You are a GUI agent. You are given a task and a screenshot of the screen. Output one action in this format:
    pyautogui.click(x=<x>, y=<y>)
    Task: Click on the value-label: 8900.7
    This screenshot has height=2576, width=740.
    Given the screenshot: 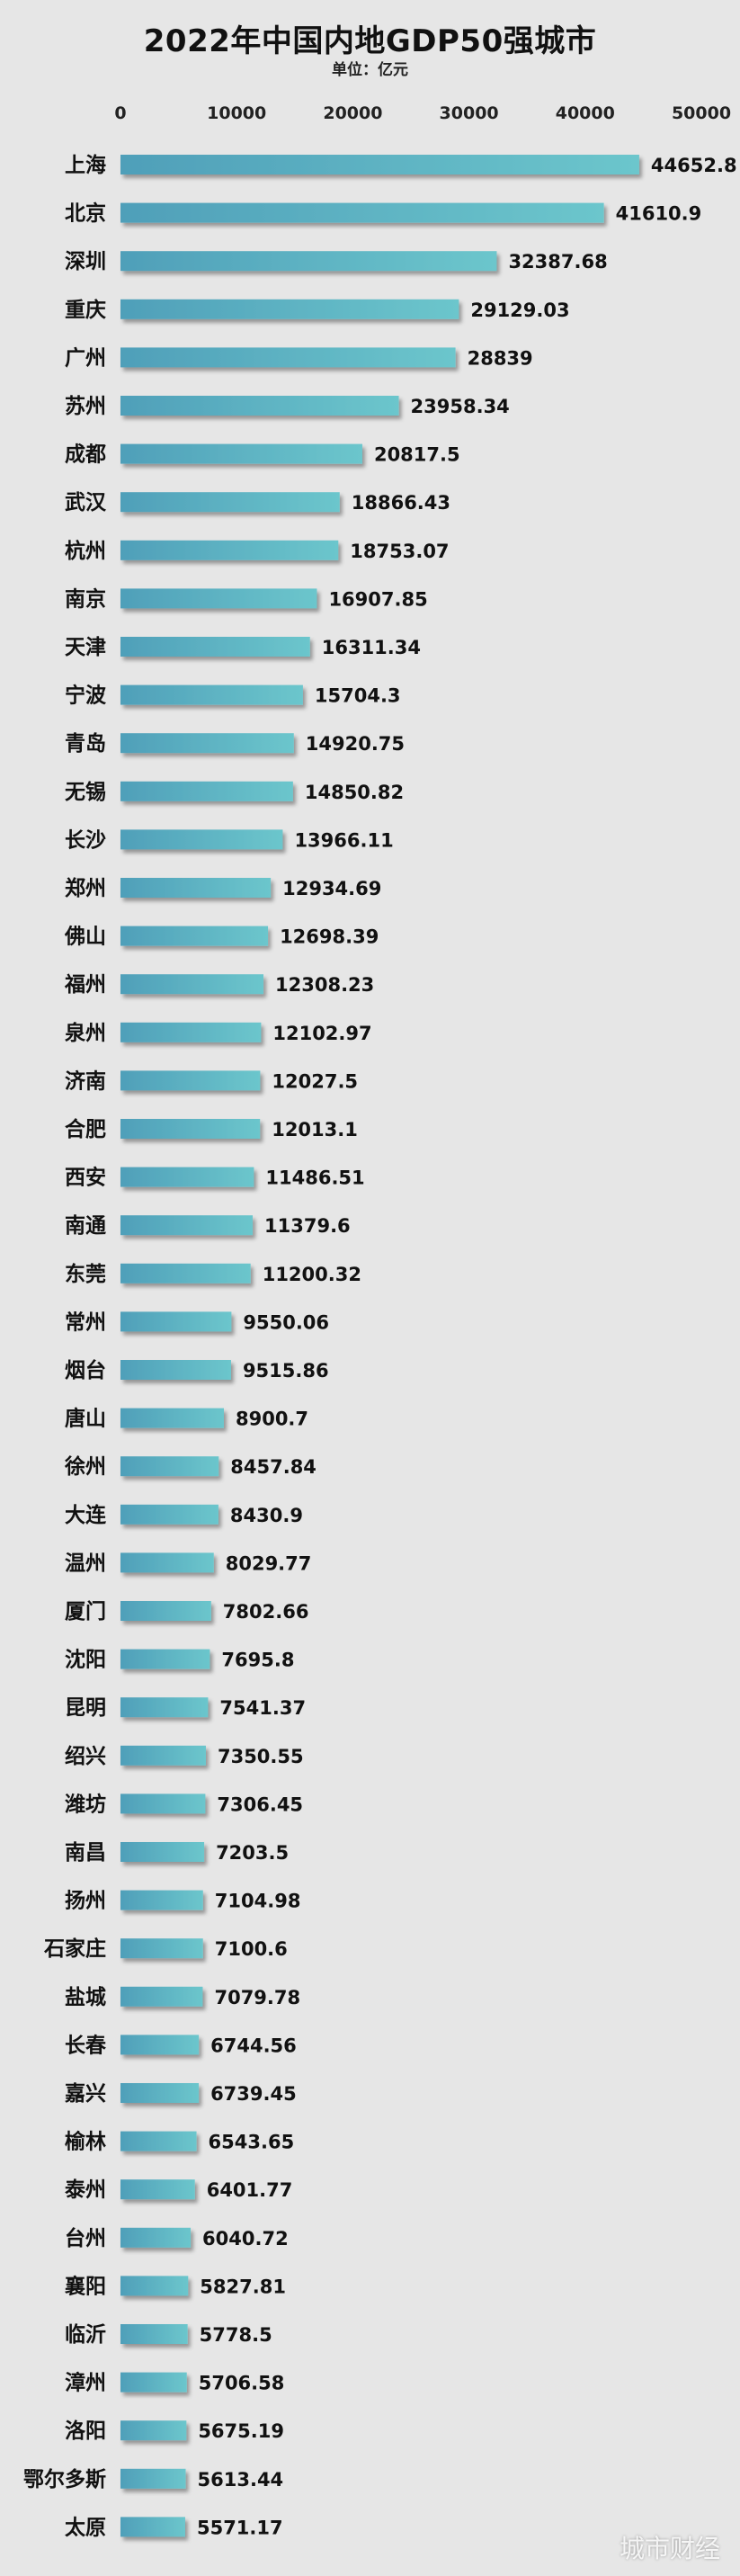 What is the action you would take?
    pyautogui.click(x=272, y=1419)
    